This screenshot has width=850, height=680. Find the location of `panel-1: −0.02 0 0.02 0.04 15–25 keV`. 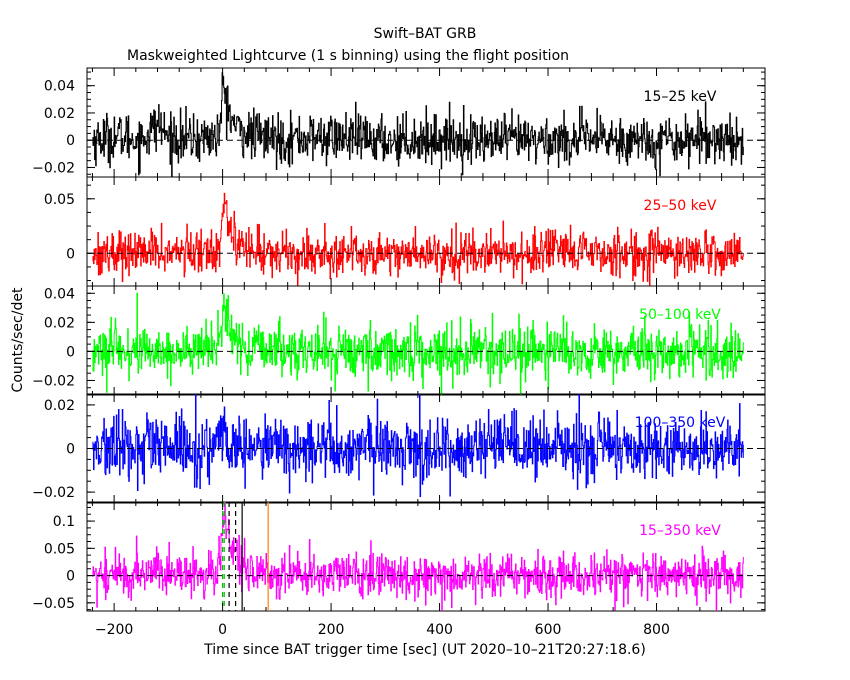

panel-1: −0.02 0 0.02 0.04 15–25 keV is located at coordinates (399, 122).